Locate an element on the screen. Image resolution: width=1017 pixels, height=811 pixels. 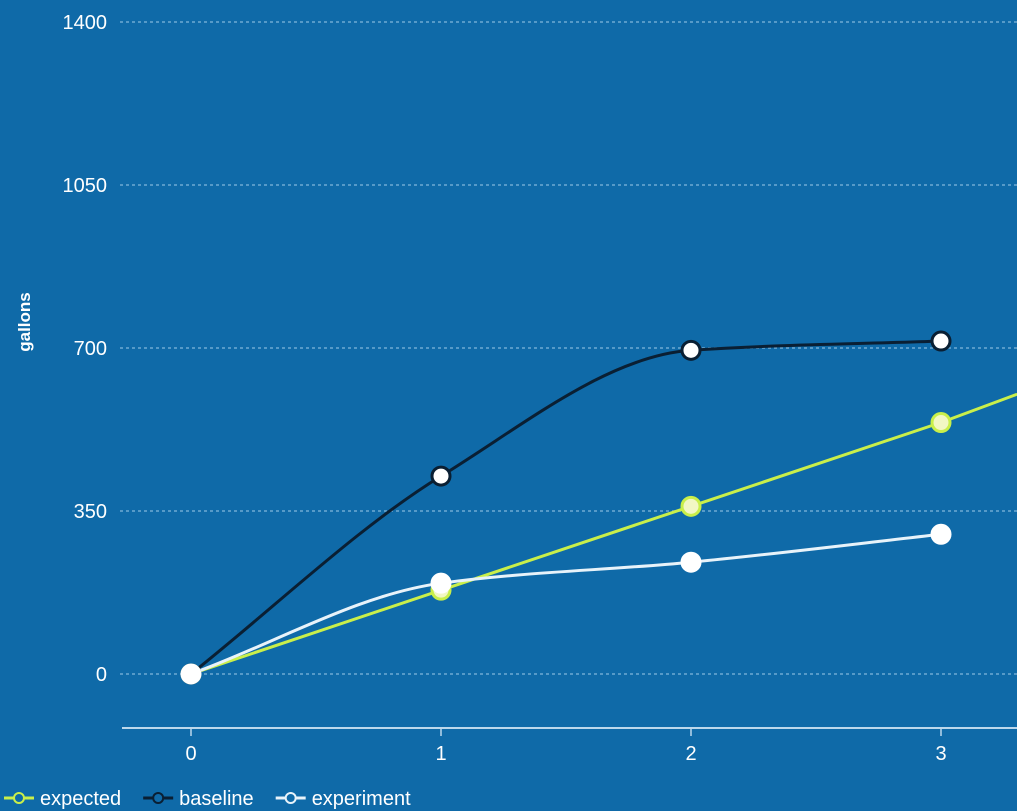
y-tick-label: 700 is located at coordinates (90, 349).